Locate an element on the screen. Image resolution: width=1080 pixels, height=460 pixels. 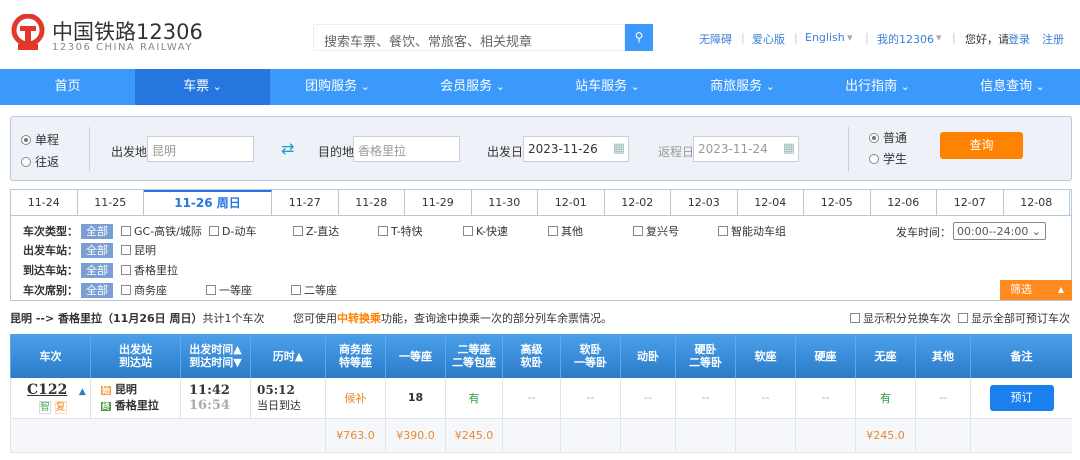
from-station-input: 昆明 is located at coordinates (200, 149).